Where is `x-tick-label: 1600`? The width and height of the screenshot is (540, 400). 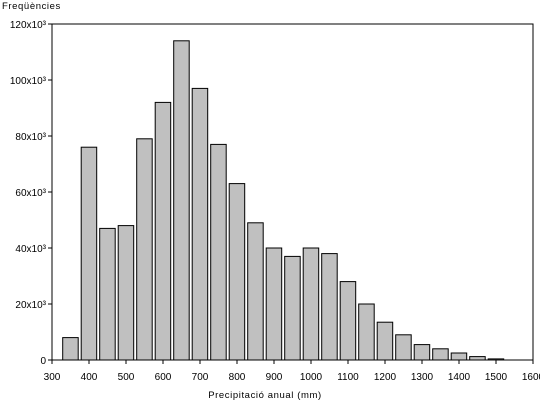
x-tick-label: 1600 is located at coordinates (531, 377).